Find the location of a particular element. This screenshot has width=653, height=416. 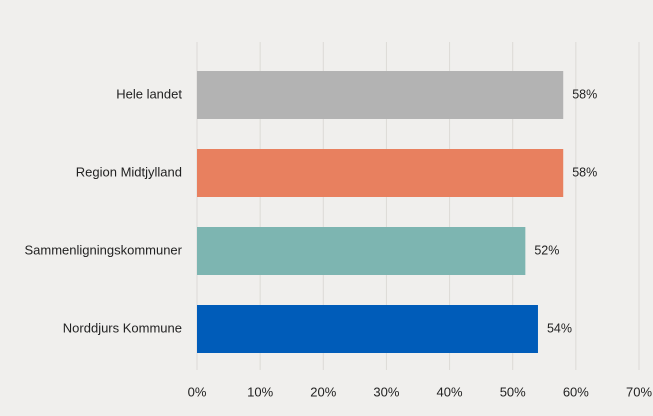

category-label: Norddjurs Kommune is located at coordinates (122, 327).